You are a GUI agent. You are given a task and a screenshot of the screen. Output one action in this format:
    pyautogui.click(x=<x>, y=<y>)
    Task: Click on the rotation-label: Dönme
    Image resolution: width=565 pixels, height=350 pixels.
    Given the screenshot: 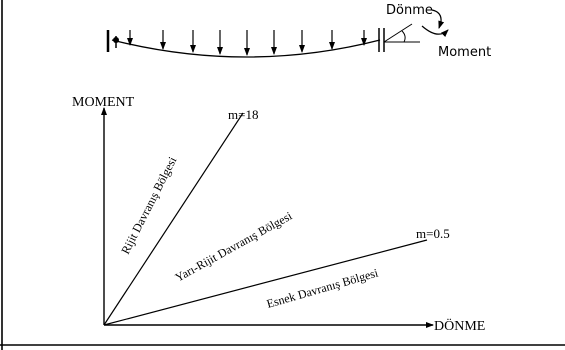 What is the action you would take?
    pyautogui.click(x=409, y=10)
    